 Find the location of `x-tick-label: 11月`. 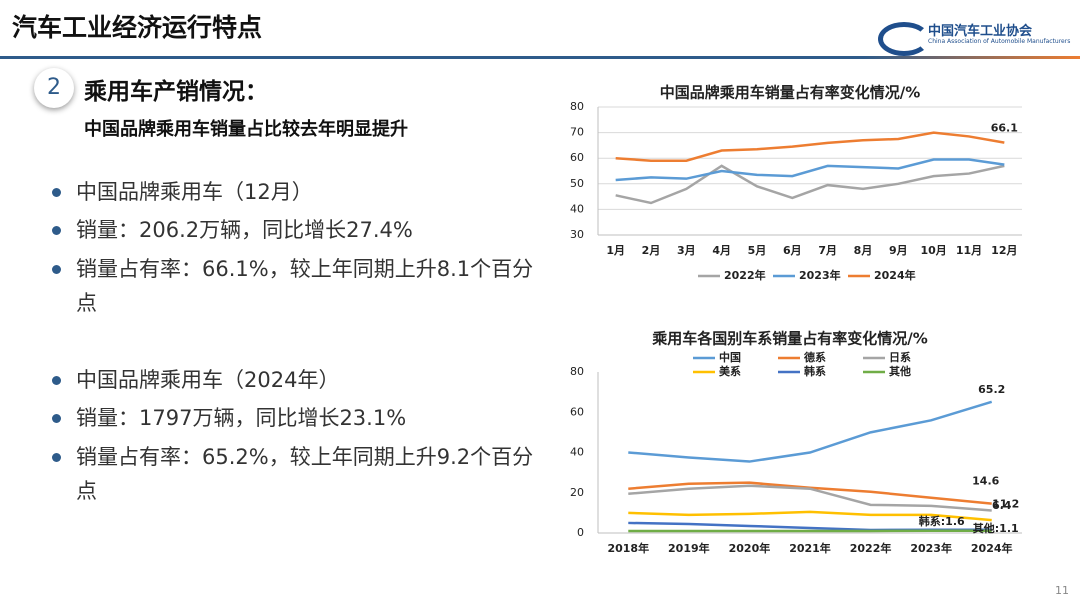

x-tick-label: 11月 is located at coordinates (969, 250).